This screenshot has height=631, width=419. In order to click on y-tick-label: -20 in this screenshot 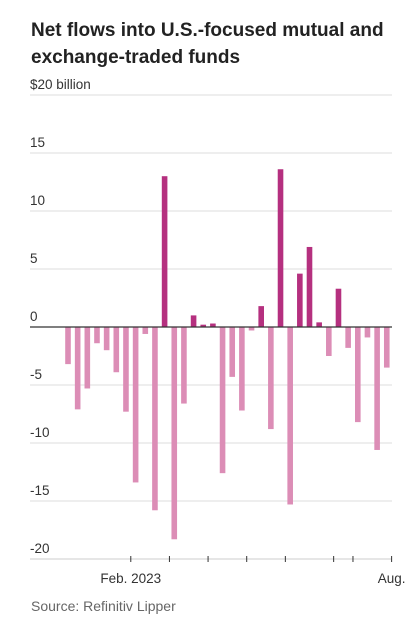, I will do `click(40, 548)`.